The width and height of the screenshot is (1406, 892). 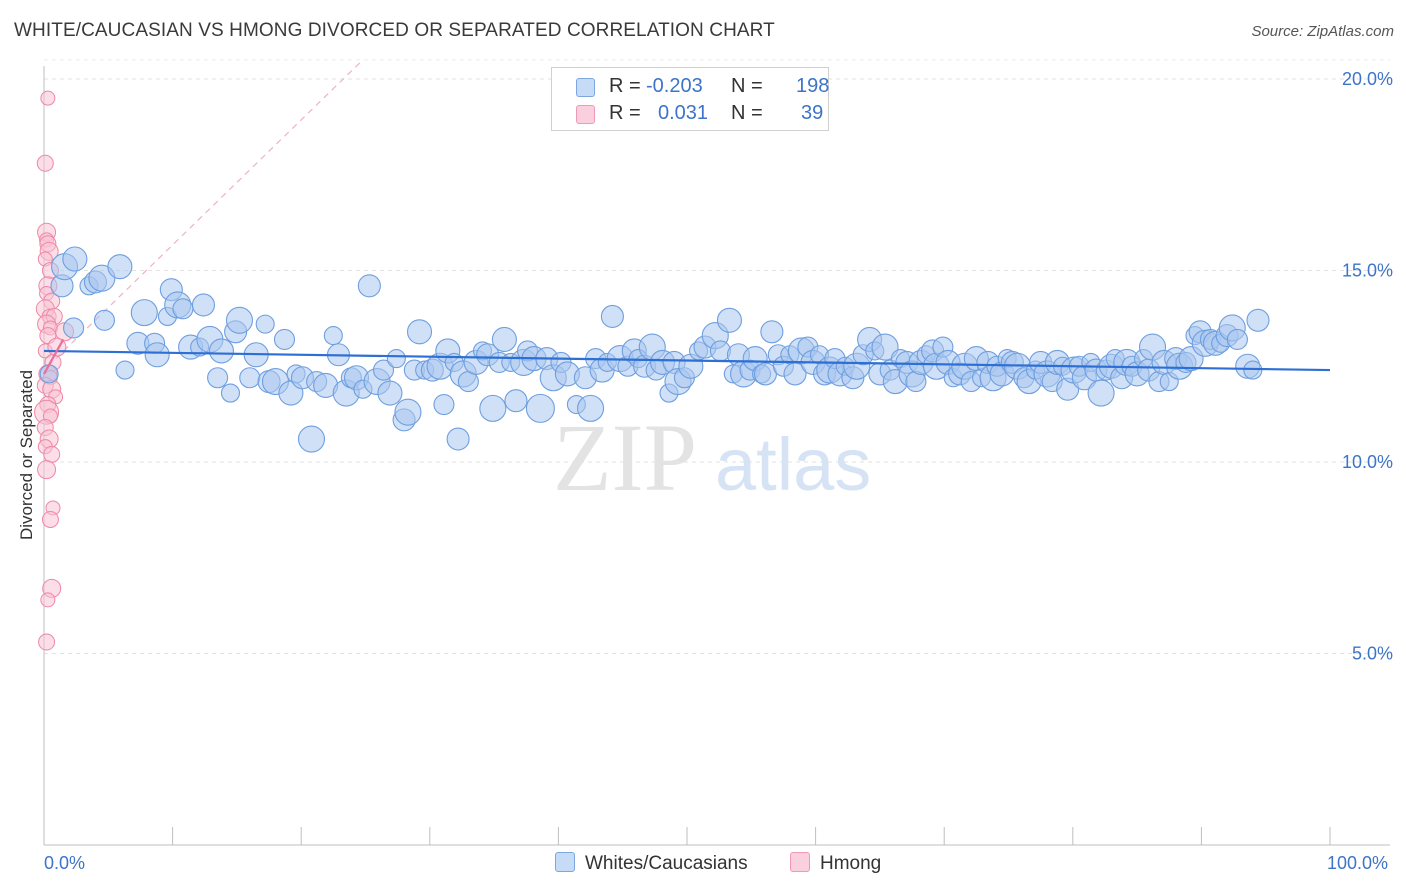 What do you see at coordinates (1358, 863) in the screenshot?
I see `x-tick-label-max: 100.0%` at bounding box center [1358, 863].